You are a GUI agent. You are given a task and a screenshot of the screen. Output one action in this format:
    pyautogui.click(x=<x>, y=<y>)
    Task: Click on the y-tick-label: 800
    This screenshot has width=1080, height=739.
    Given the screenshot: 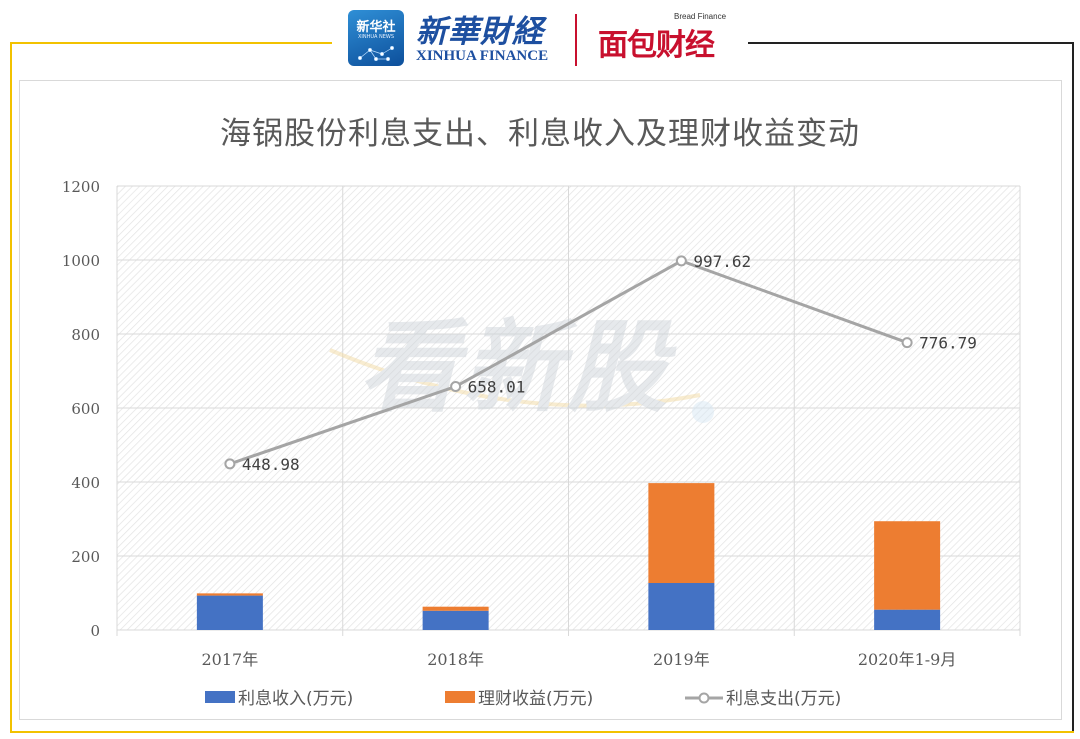 What is the action you would take?
    pyautogui.click(x=85, y=335)
    